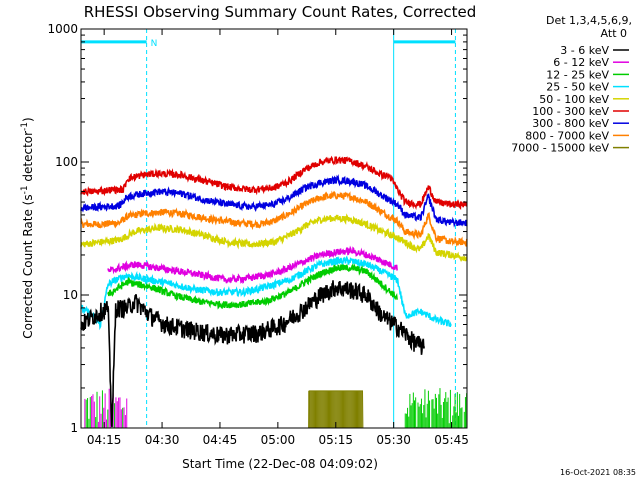 The image size is (640, 485). What do you see at coordinates (62, 29) in the screenshot?
I see `y-tick-label: 1000` at bounding box center [62, 29].